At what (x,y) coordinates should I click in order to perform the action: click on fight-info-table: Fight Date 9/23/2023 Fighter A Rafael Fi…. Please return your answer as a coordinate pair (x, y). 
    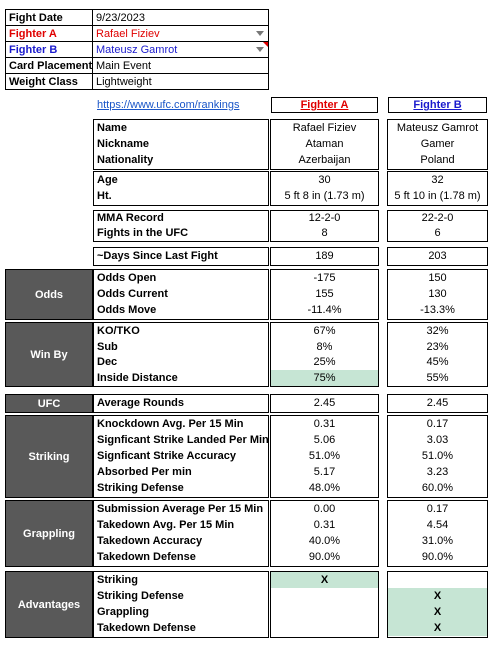
    Looking at the image, I should click on (137, 49).